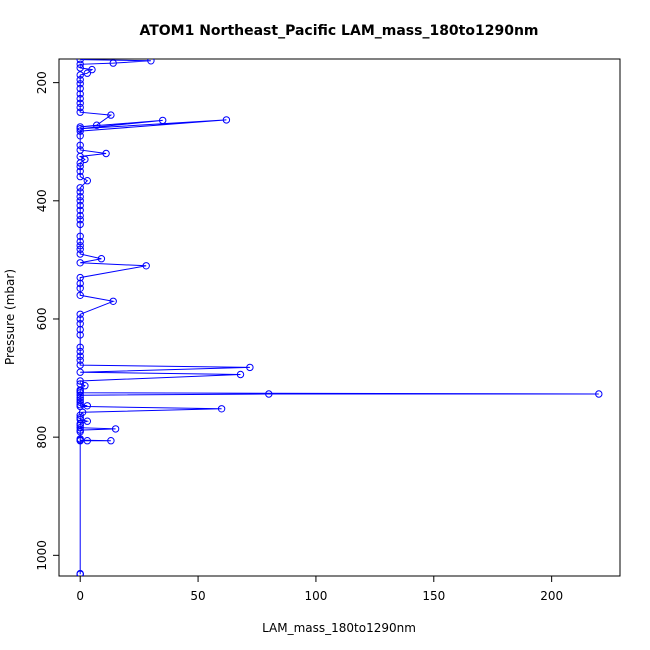 The width and height of the screenshot is (650, 650). I want to click on y-tick-label: 200, so click(42, 82).